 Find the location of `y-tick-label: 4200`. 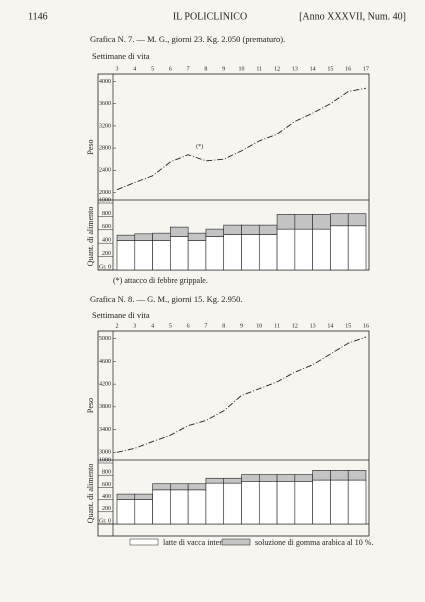

y-tick-label: 4200 is located at coordinates (105, 385).